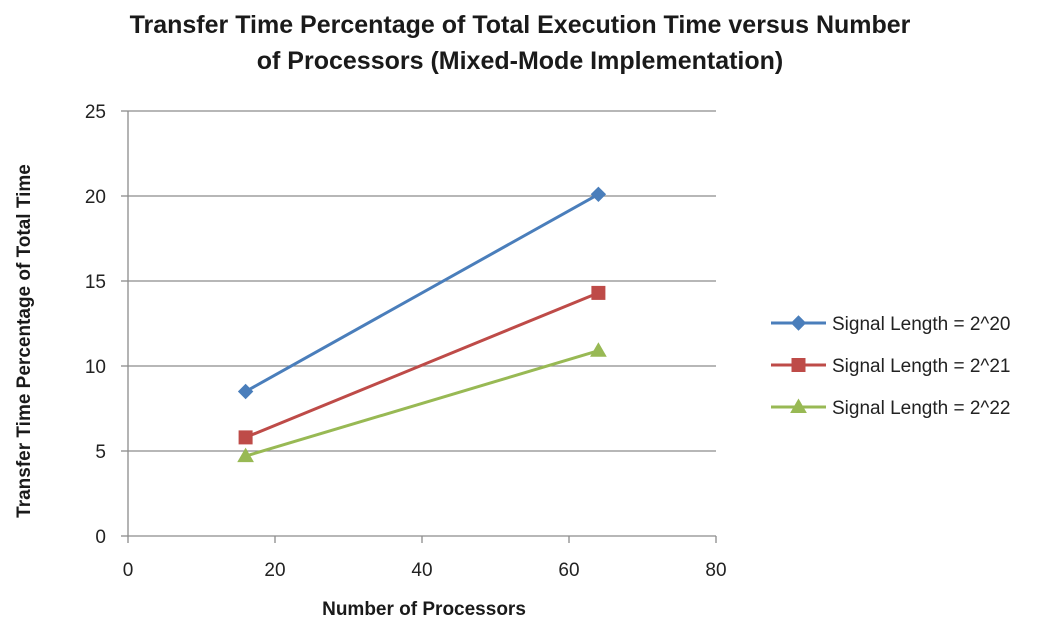 This screenshot has width=1059, height=623. What do you see at coordinates (106, 325) in the screenshot?
I see `y-axis-ticks: 0 5 10 15 20 25` at bounding box center [106, 325].